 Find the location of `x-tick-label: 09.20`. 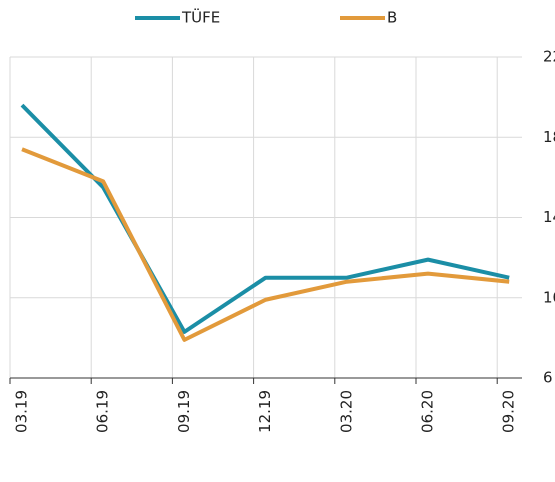

x-tick-label: 09.20 is located at coordinates (509, 411).